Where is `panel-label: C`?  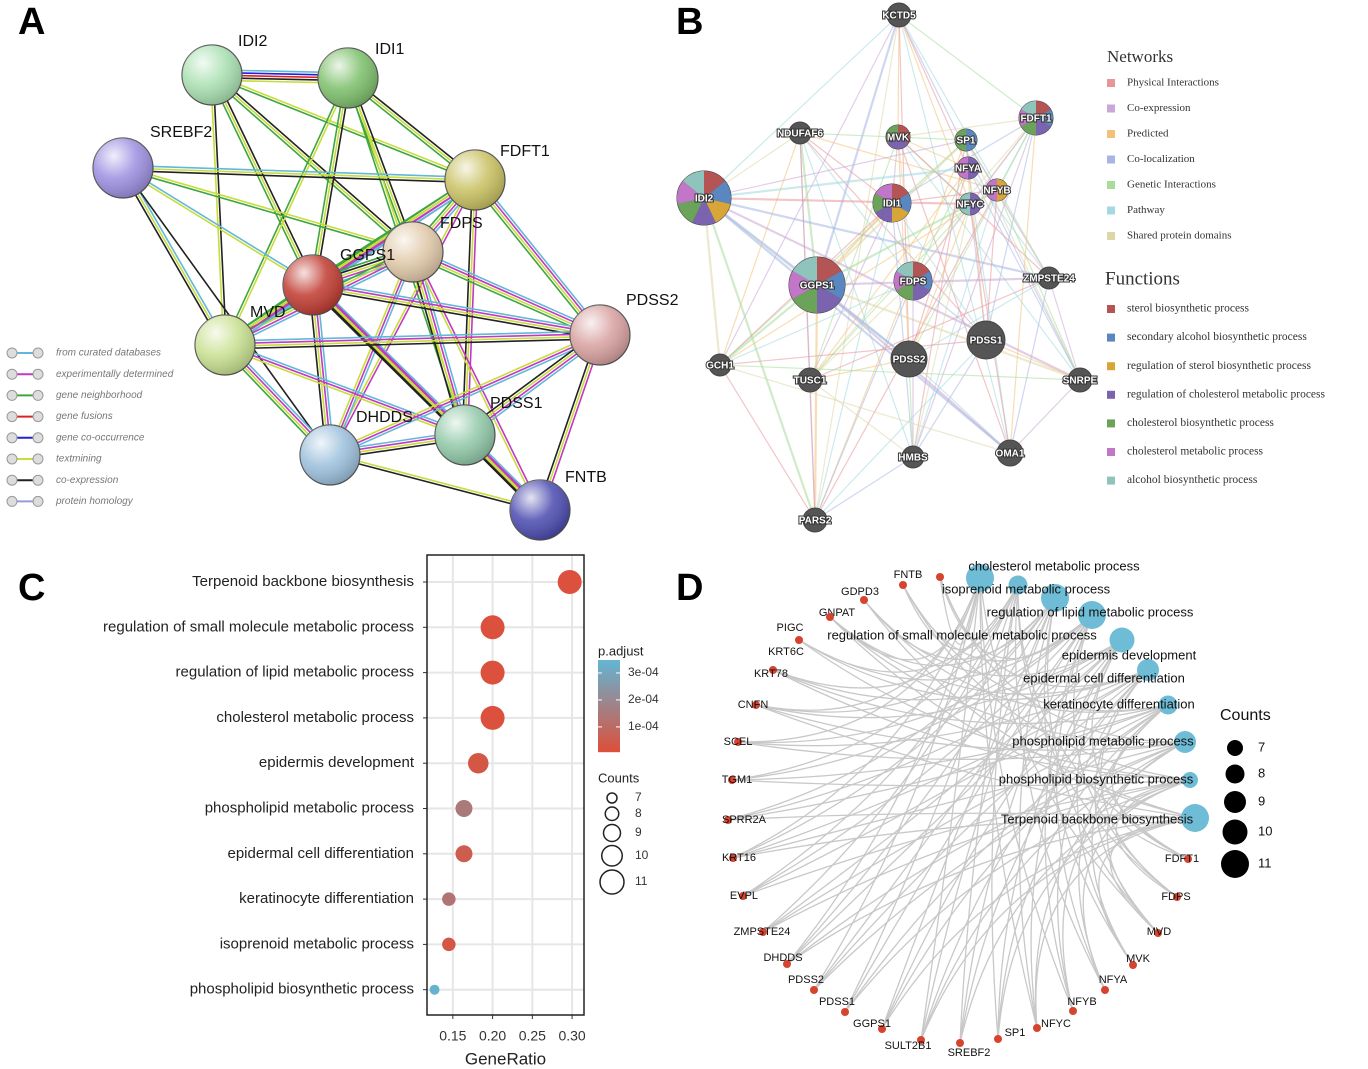 panel-label: C is located at coordinates (31, 588).